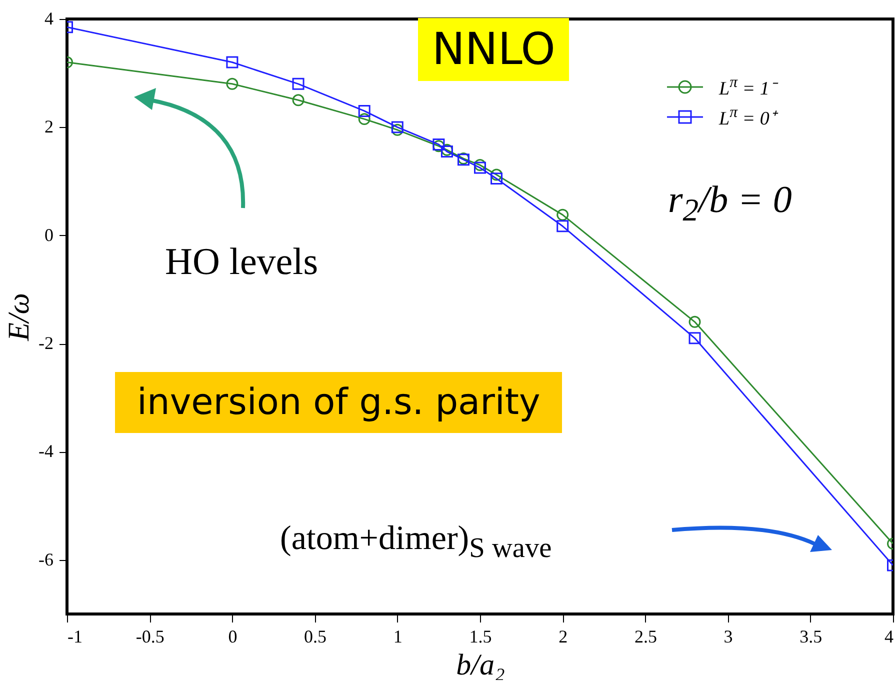  What do you see at coordinates (46, 343) in the screenshot?
I see `y-tick-label: -2` at bounding box center [46, 343].